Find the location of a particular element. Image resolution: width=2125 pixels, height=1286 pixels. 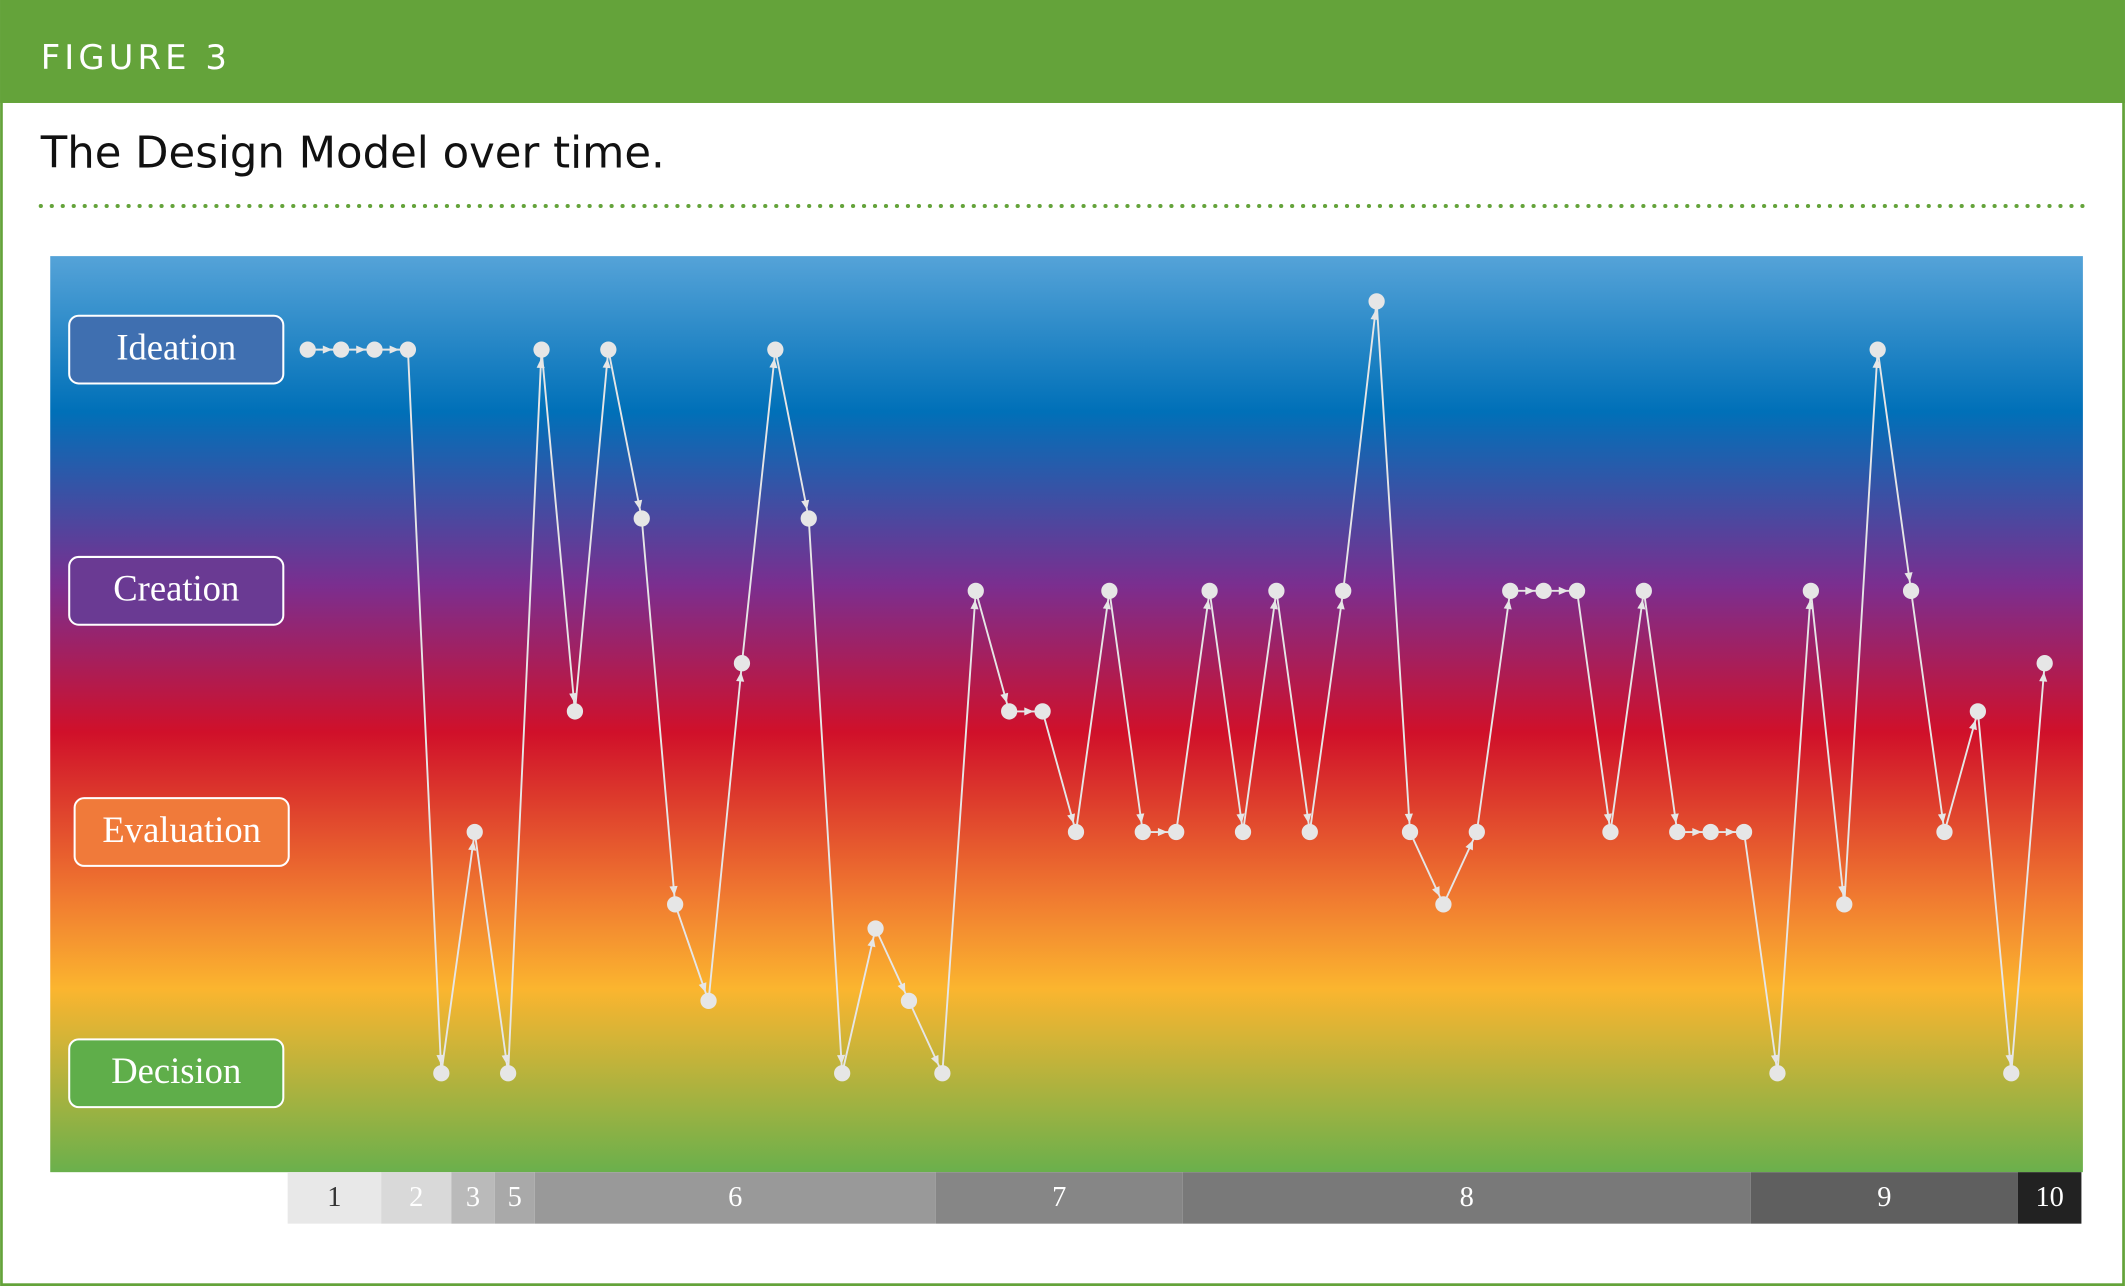

chart-title: The Design Model over time. is located at coordinates (352, 153).